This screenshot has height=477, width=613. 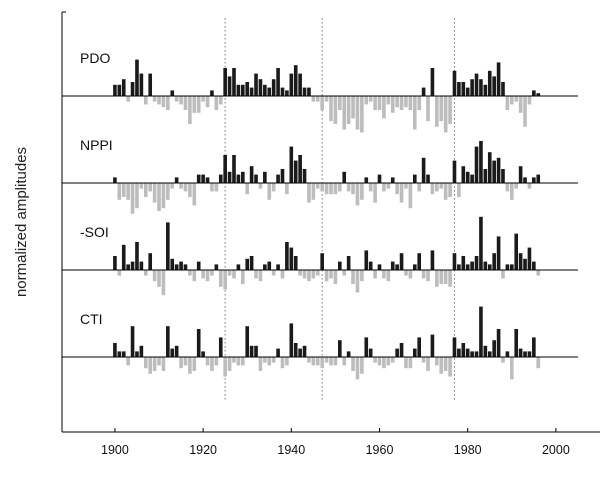 What do you see at coordinates (320, 175) in the screenshot?
I see `series-panel: NPPI` at bounding box center [320, 175].